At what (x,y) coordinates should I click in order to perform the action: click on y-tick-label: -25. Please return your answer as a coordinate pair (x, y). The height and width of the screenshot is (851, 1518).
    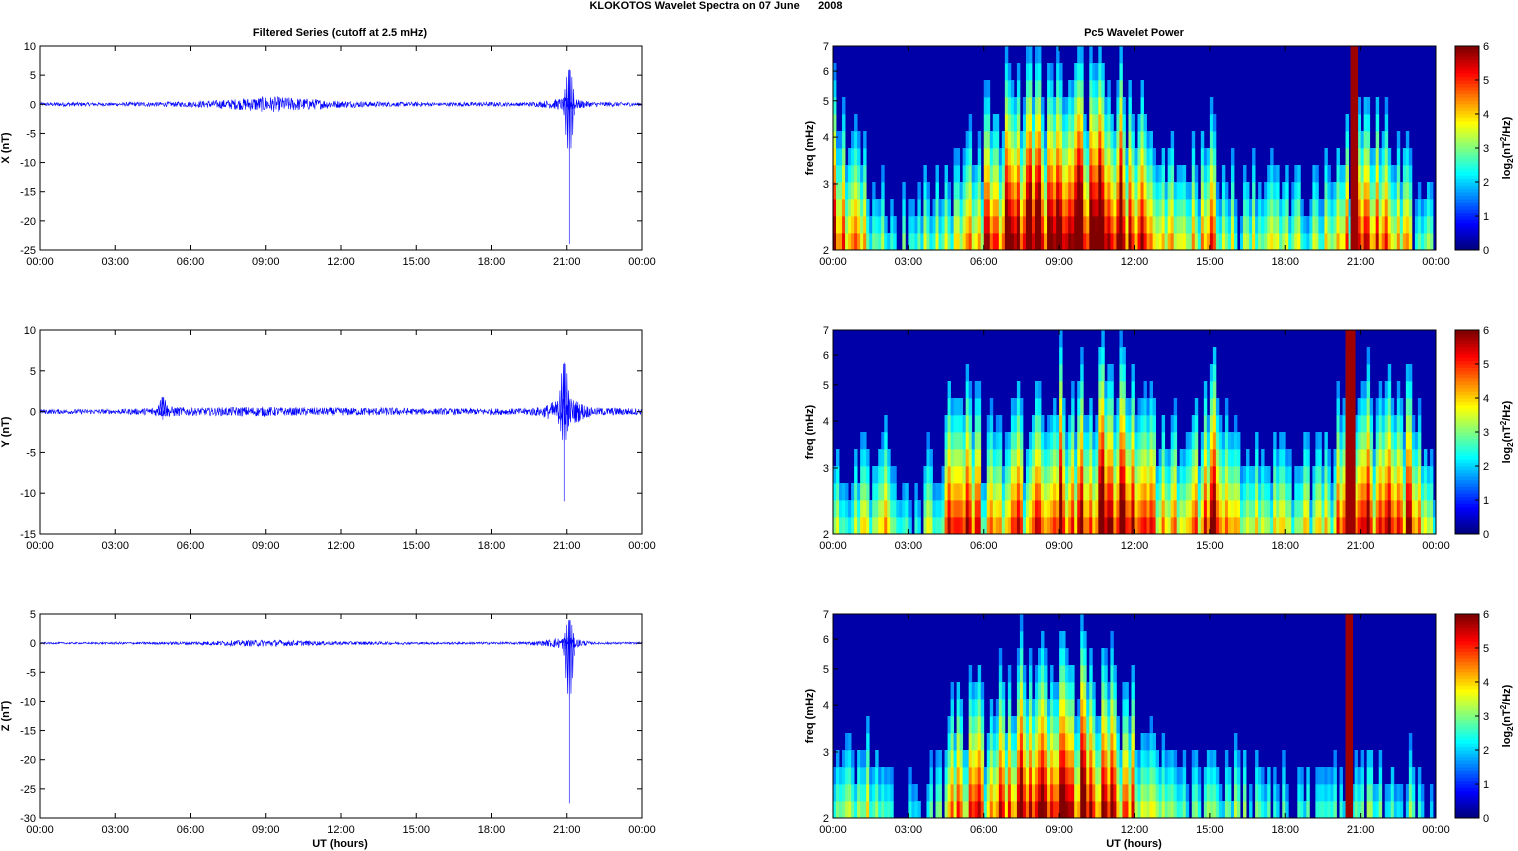
    Looking at the image, I should click on (28, 251).